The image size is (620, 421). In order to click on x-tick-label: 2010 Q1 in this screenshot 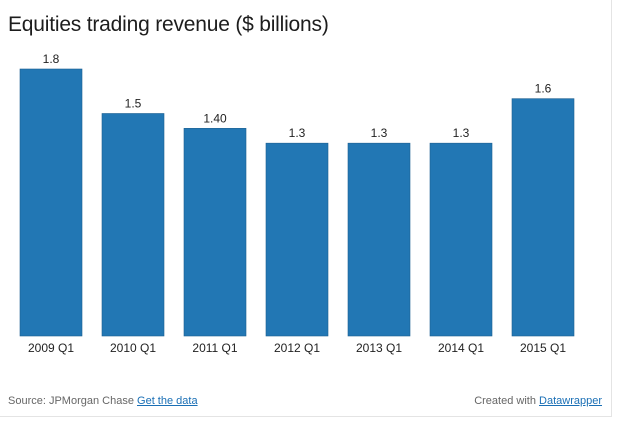, I will do `click(133, 348)`.